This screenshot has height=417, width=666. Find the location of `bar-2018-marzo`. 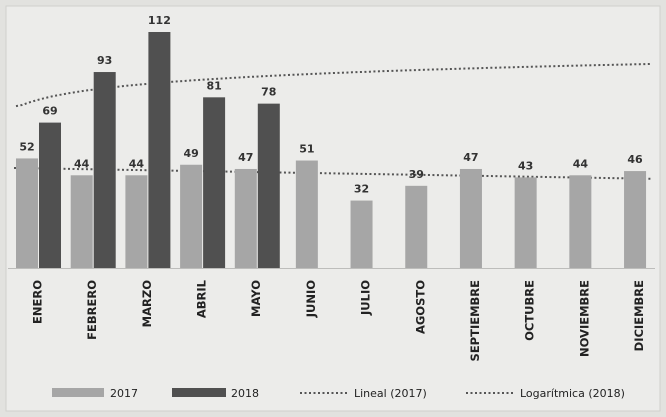

bar-2018-marzo is located at coordinates (159, 150).